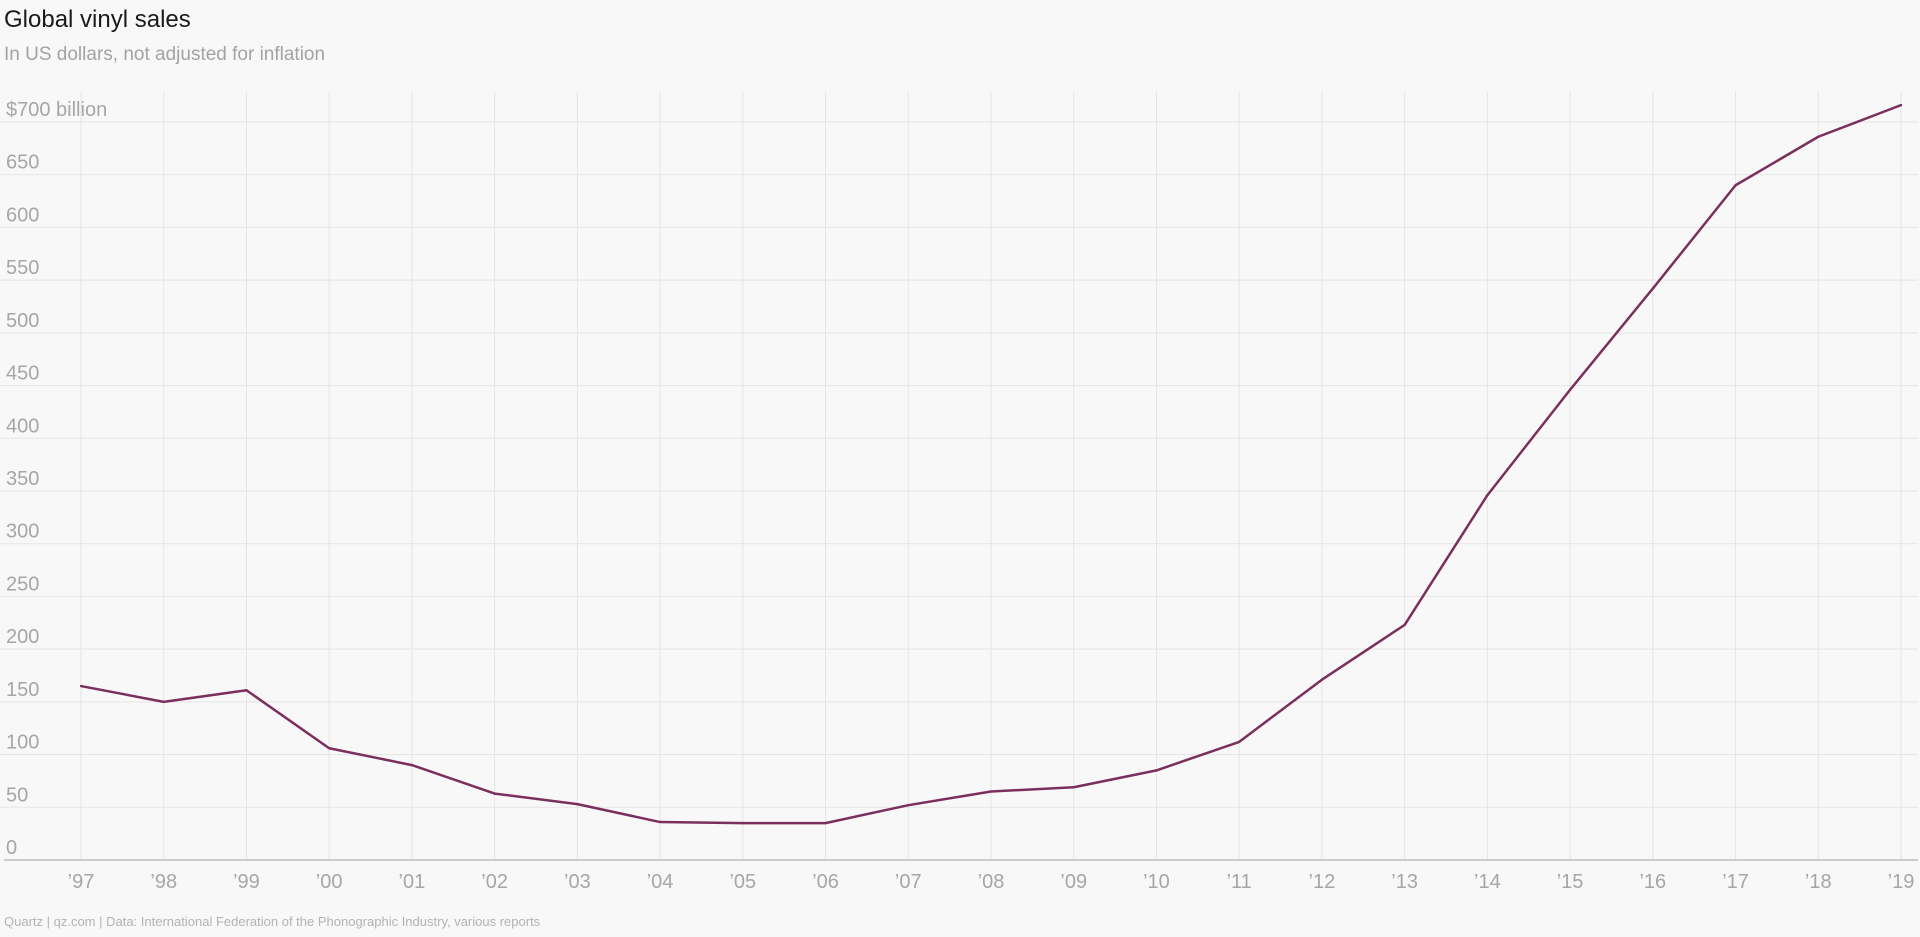 This screenshot has height=937, width=1920. What do you see at coordinates (22, 532) in the screenshot?
I see `y-tick-label: 300` at bounding box center [22, 532].